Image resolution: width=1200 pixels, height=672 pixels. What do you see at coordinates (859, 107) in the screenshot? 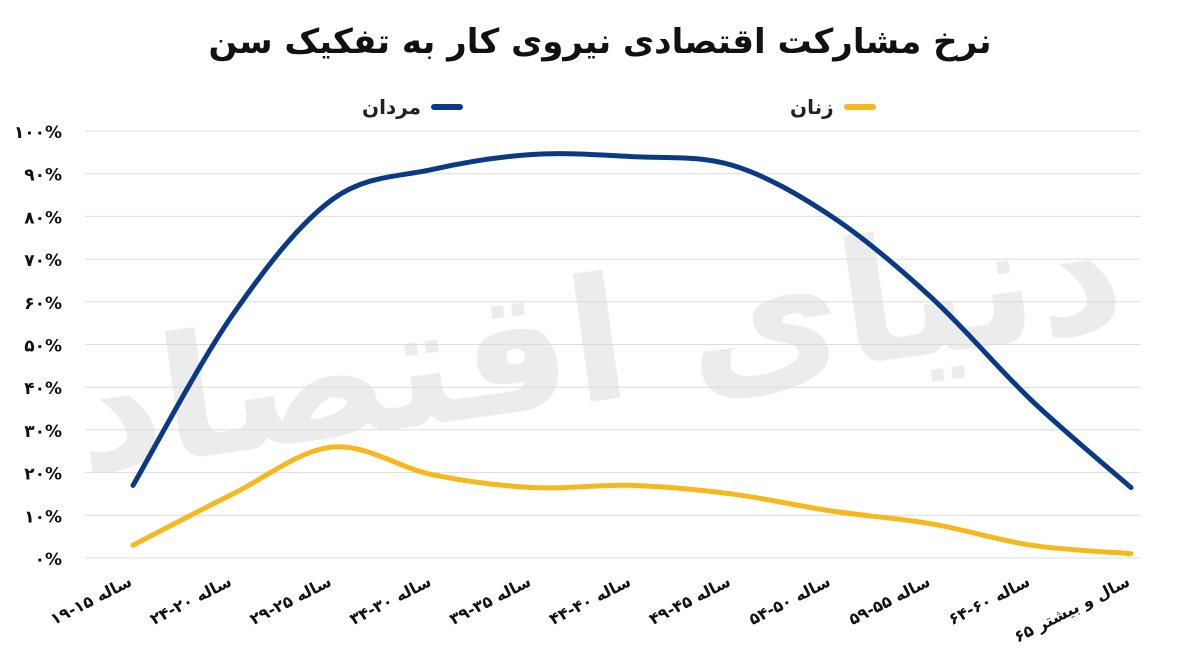
I see `legend-swatch-women` at bounding box center [859, 107].